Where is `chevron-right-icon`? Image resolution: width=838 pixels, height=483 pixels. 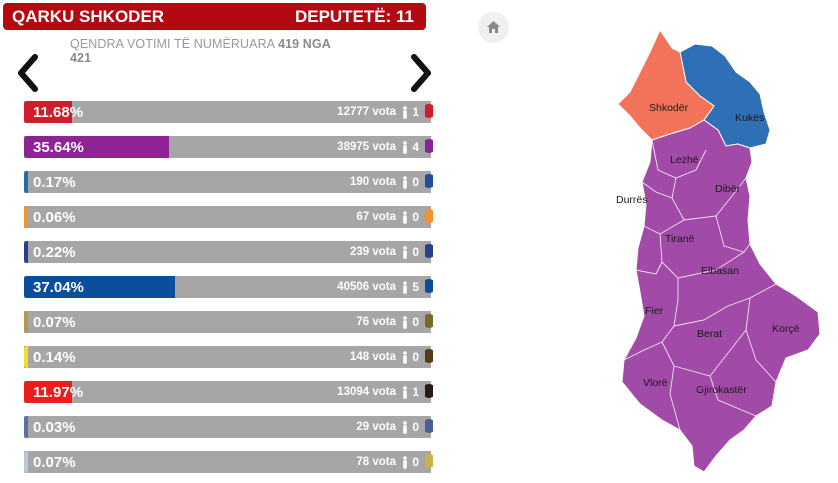 chevron-right-icon is located at coordinates (421, 73).